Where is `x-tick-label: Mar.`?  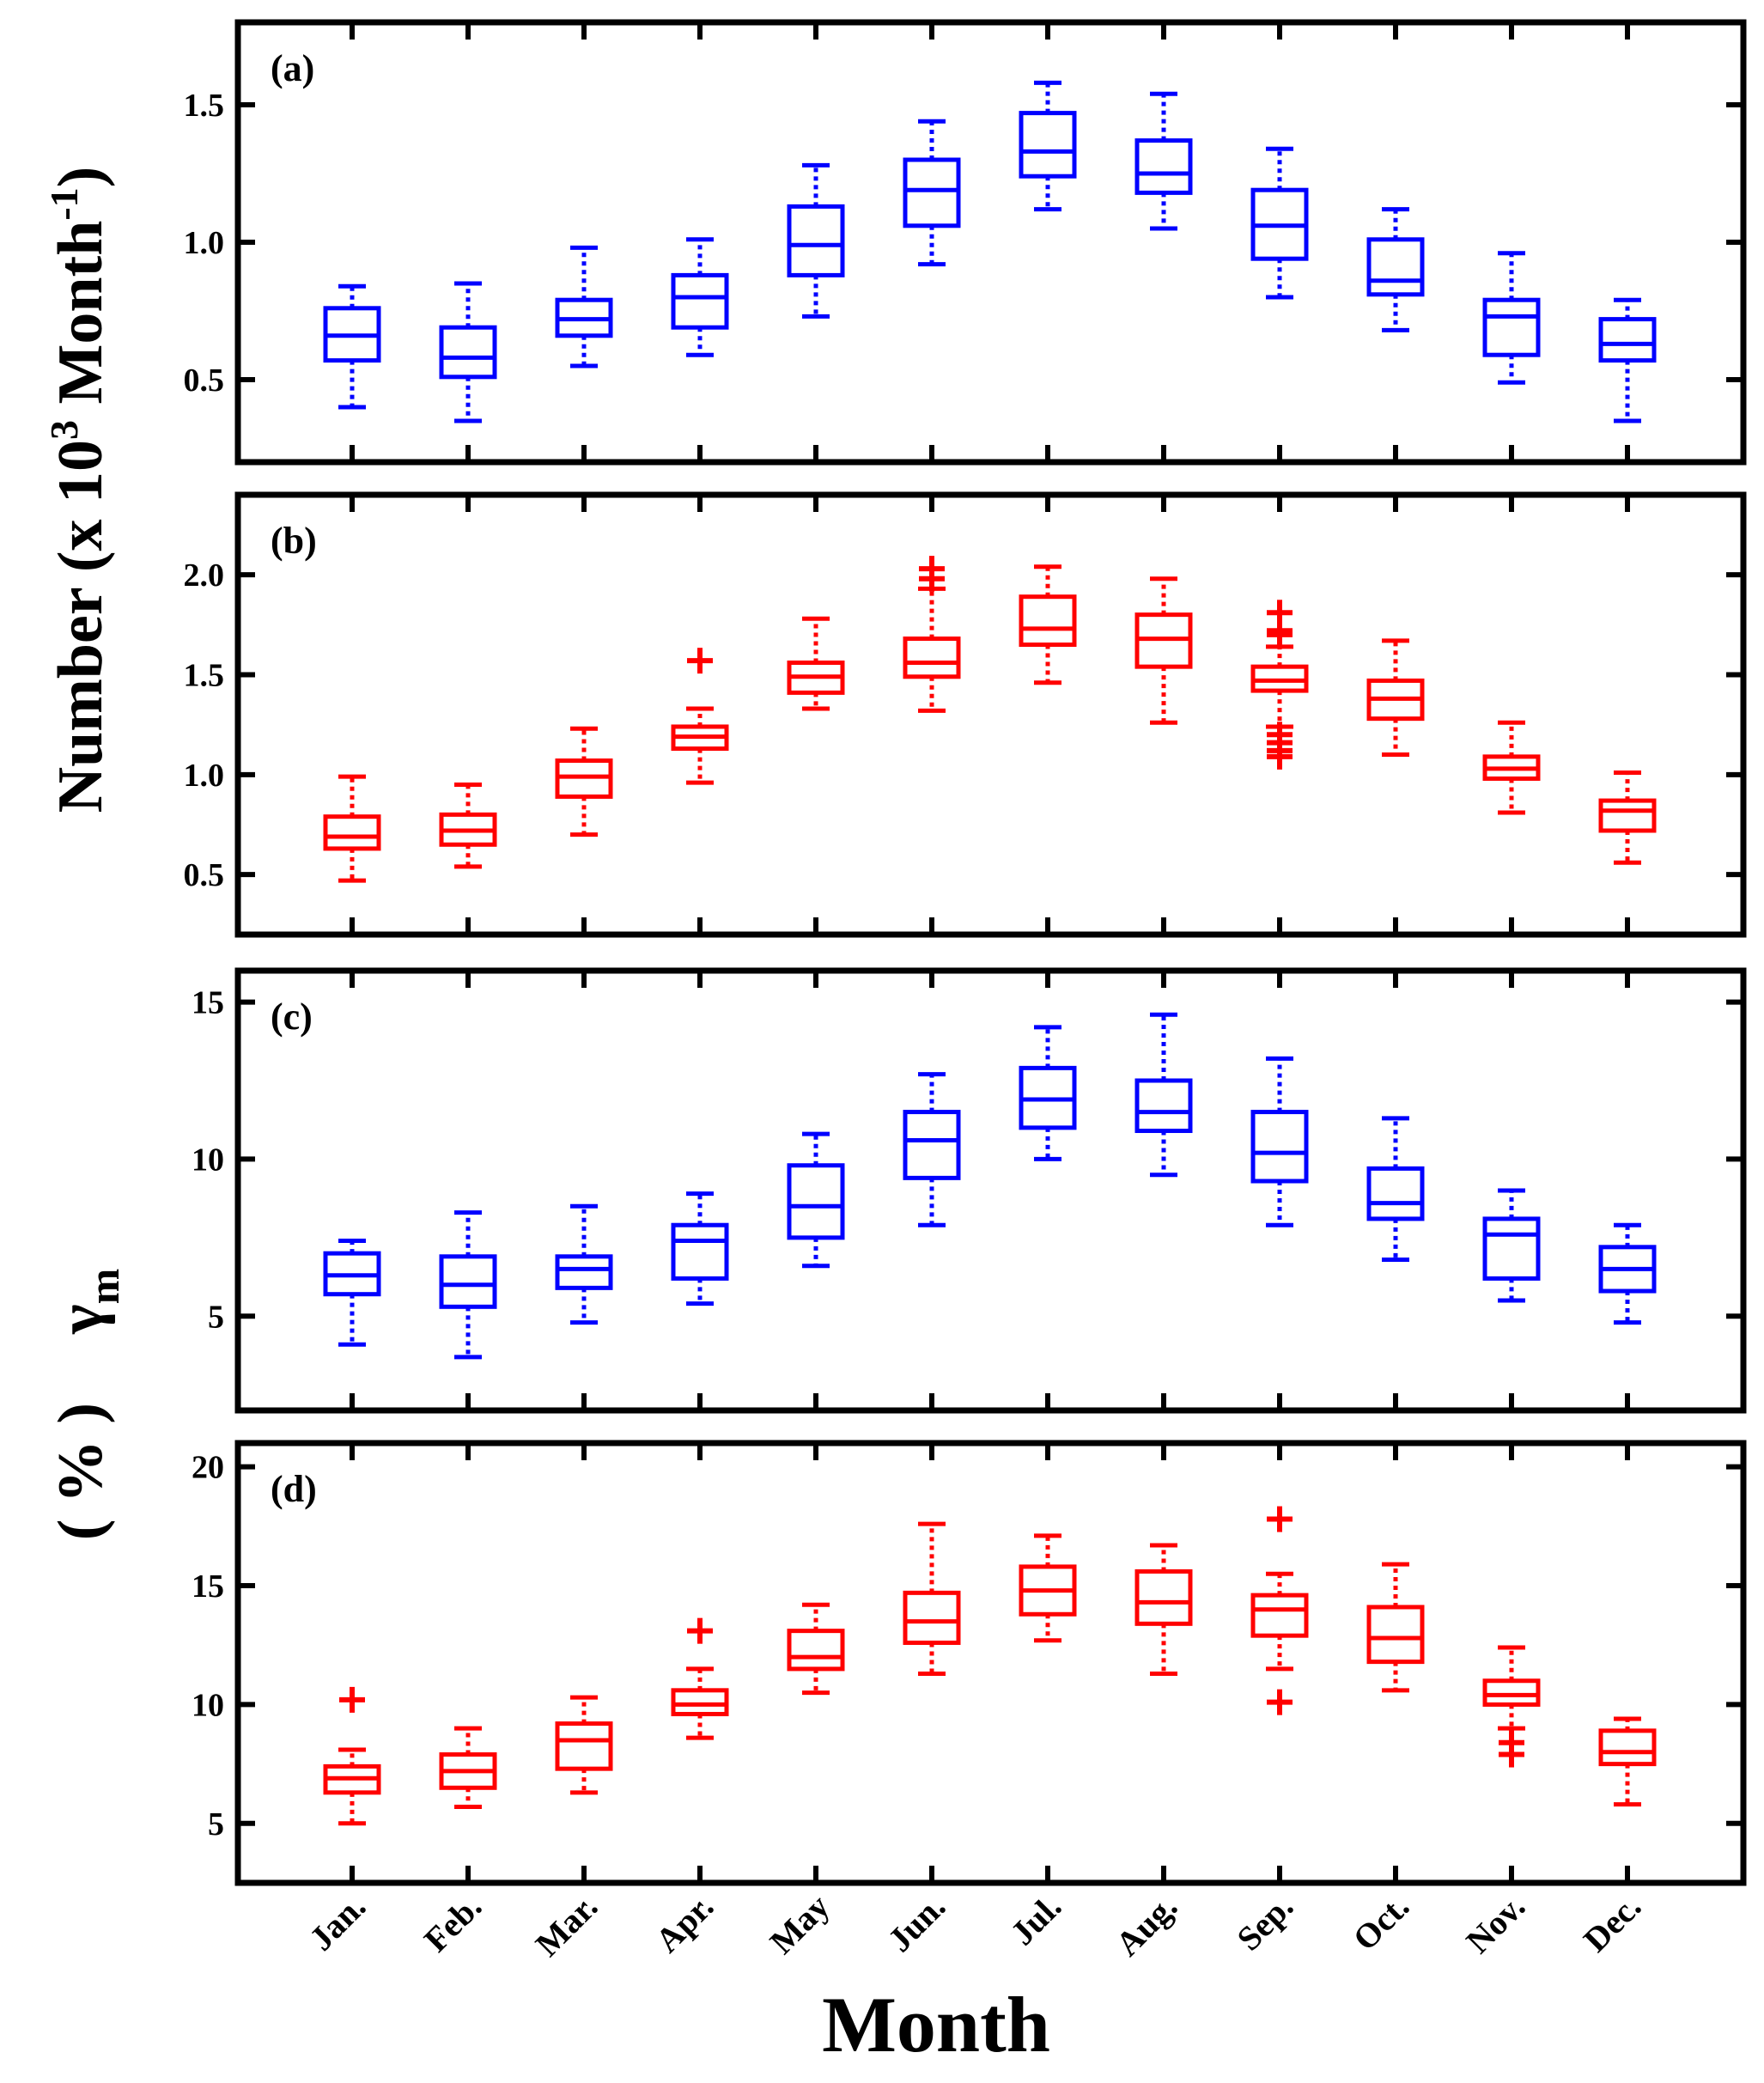
x-tick-label: Mar. is located at coordinates (566, 1925).